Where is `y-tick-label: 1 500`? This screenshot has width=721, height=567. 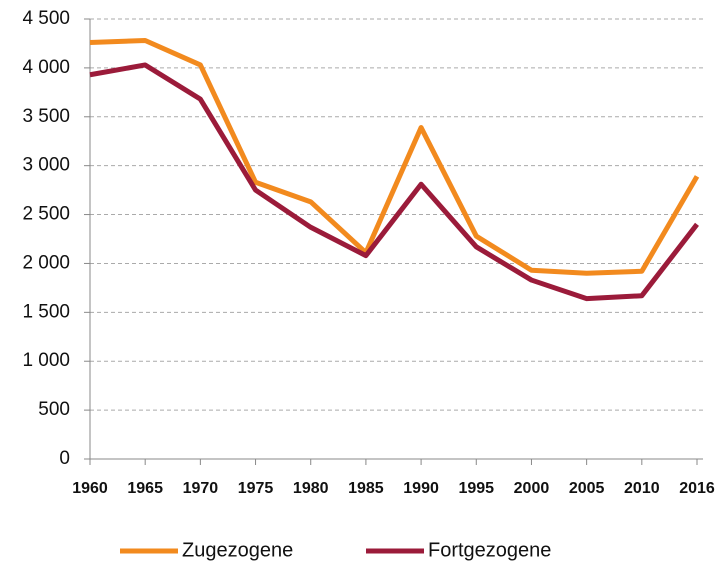
y-tick-label: 1 500 is located at coordinates (46, 311).